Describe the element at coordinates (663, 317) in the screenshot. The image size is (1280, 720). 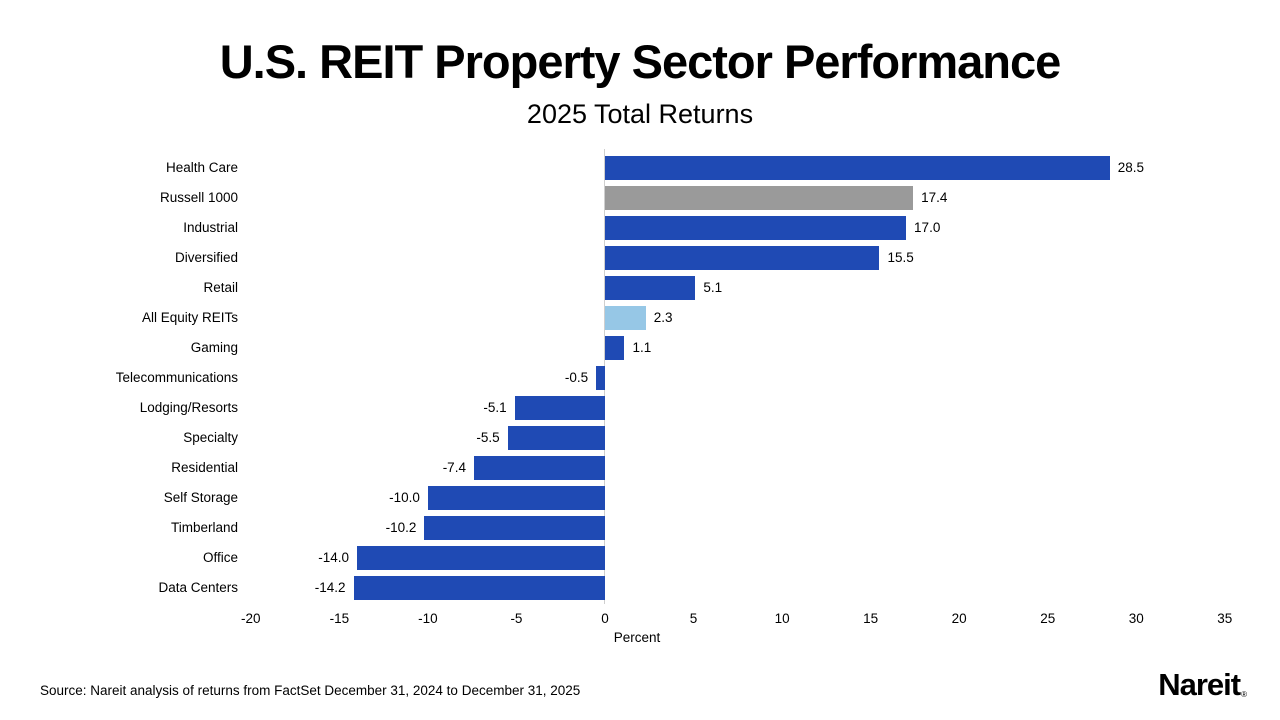
I see `value-label: 2.3` at that location.